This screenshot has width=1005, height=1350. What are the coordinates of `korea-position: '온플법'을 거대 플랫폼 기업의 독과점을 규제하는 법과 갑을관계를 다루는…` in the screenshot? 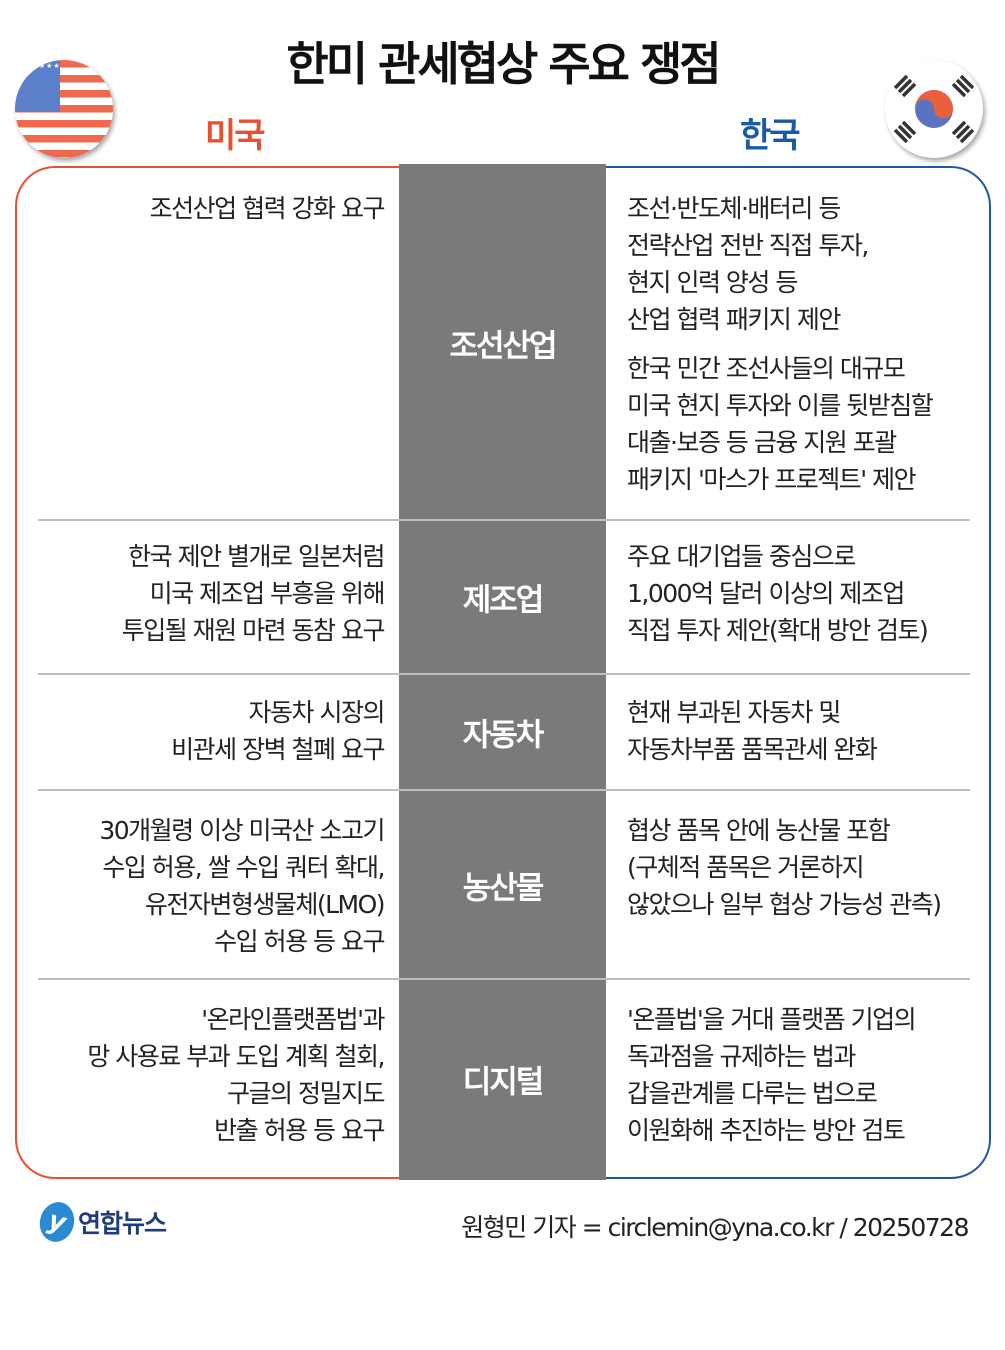 It's located at (772, 1075).